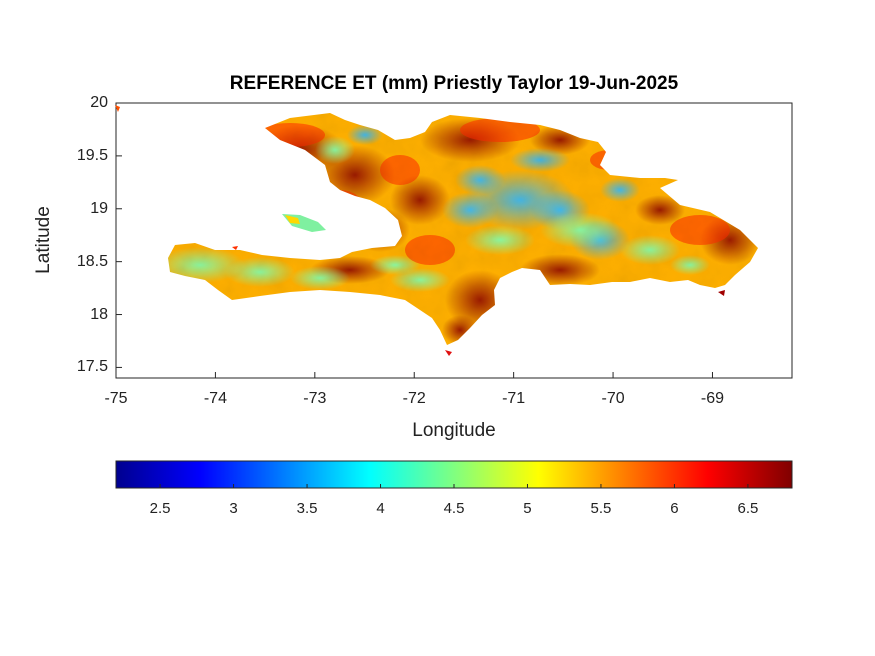 The image size is (875, 656). I want to click on x-tick-label: -70, so click(613, 398).